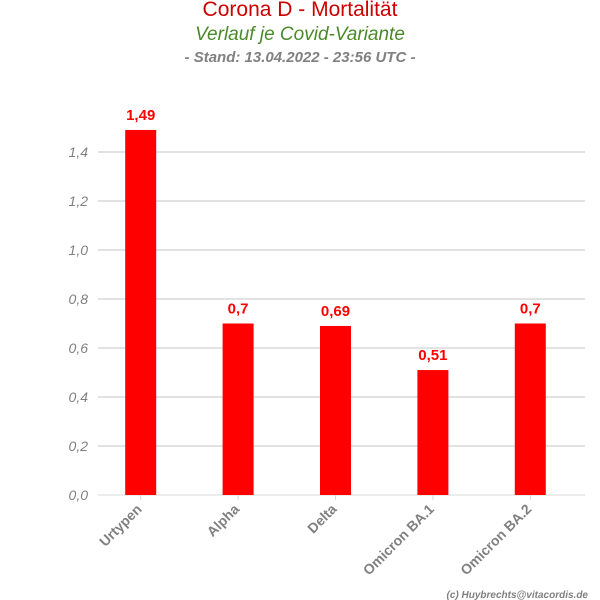 The height and width of the screenshot is (600, 600). I want to click on chart-title: Corona D - Mortalität, so click(300, 10).